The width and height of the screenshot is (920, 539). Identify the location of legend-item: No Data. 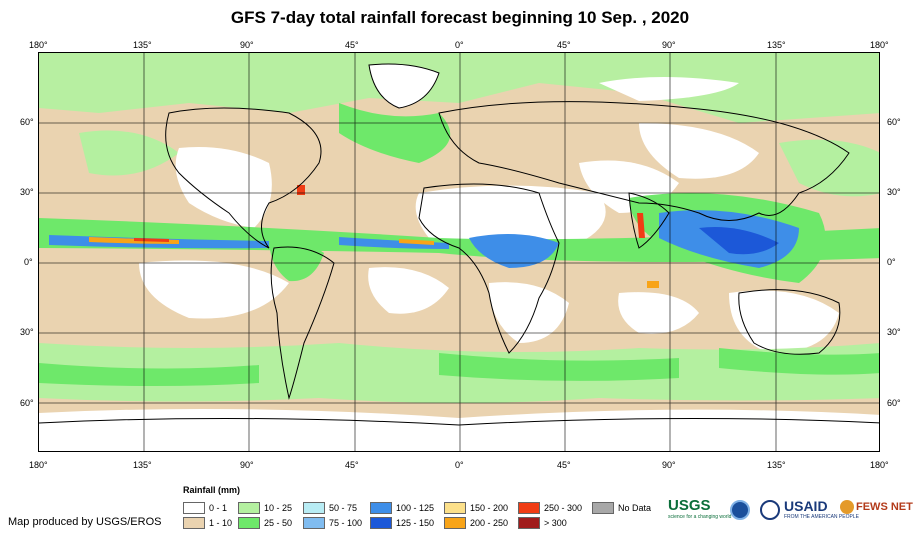
(621, 508).